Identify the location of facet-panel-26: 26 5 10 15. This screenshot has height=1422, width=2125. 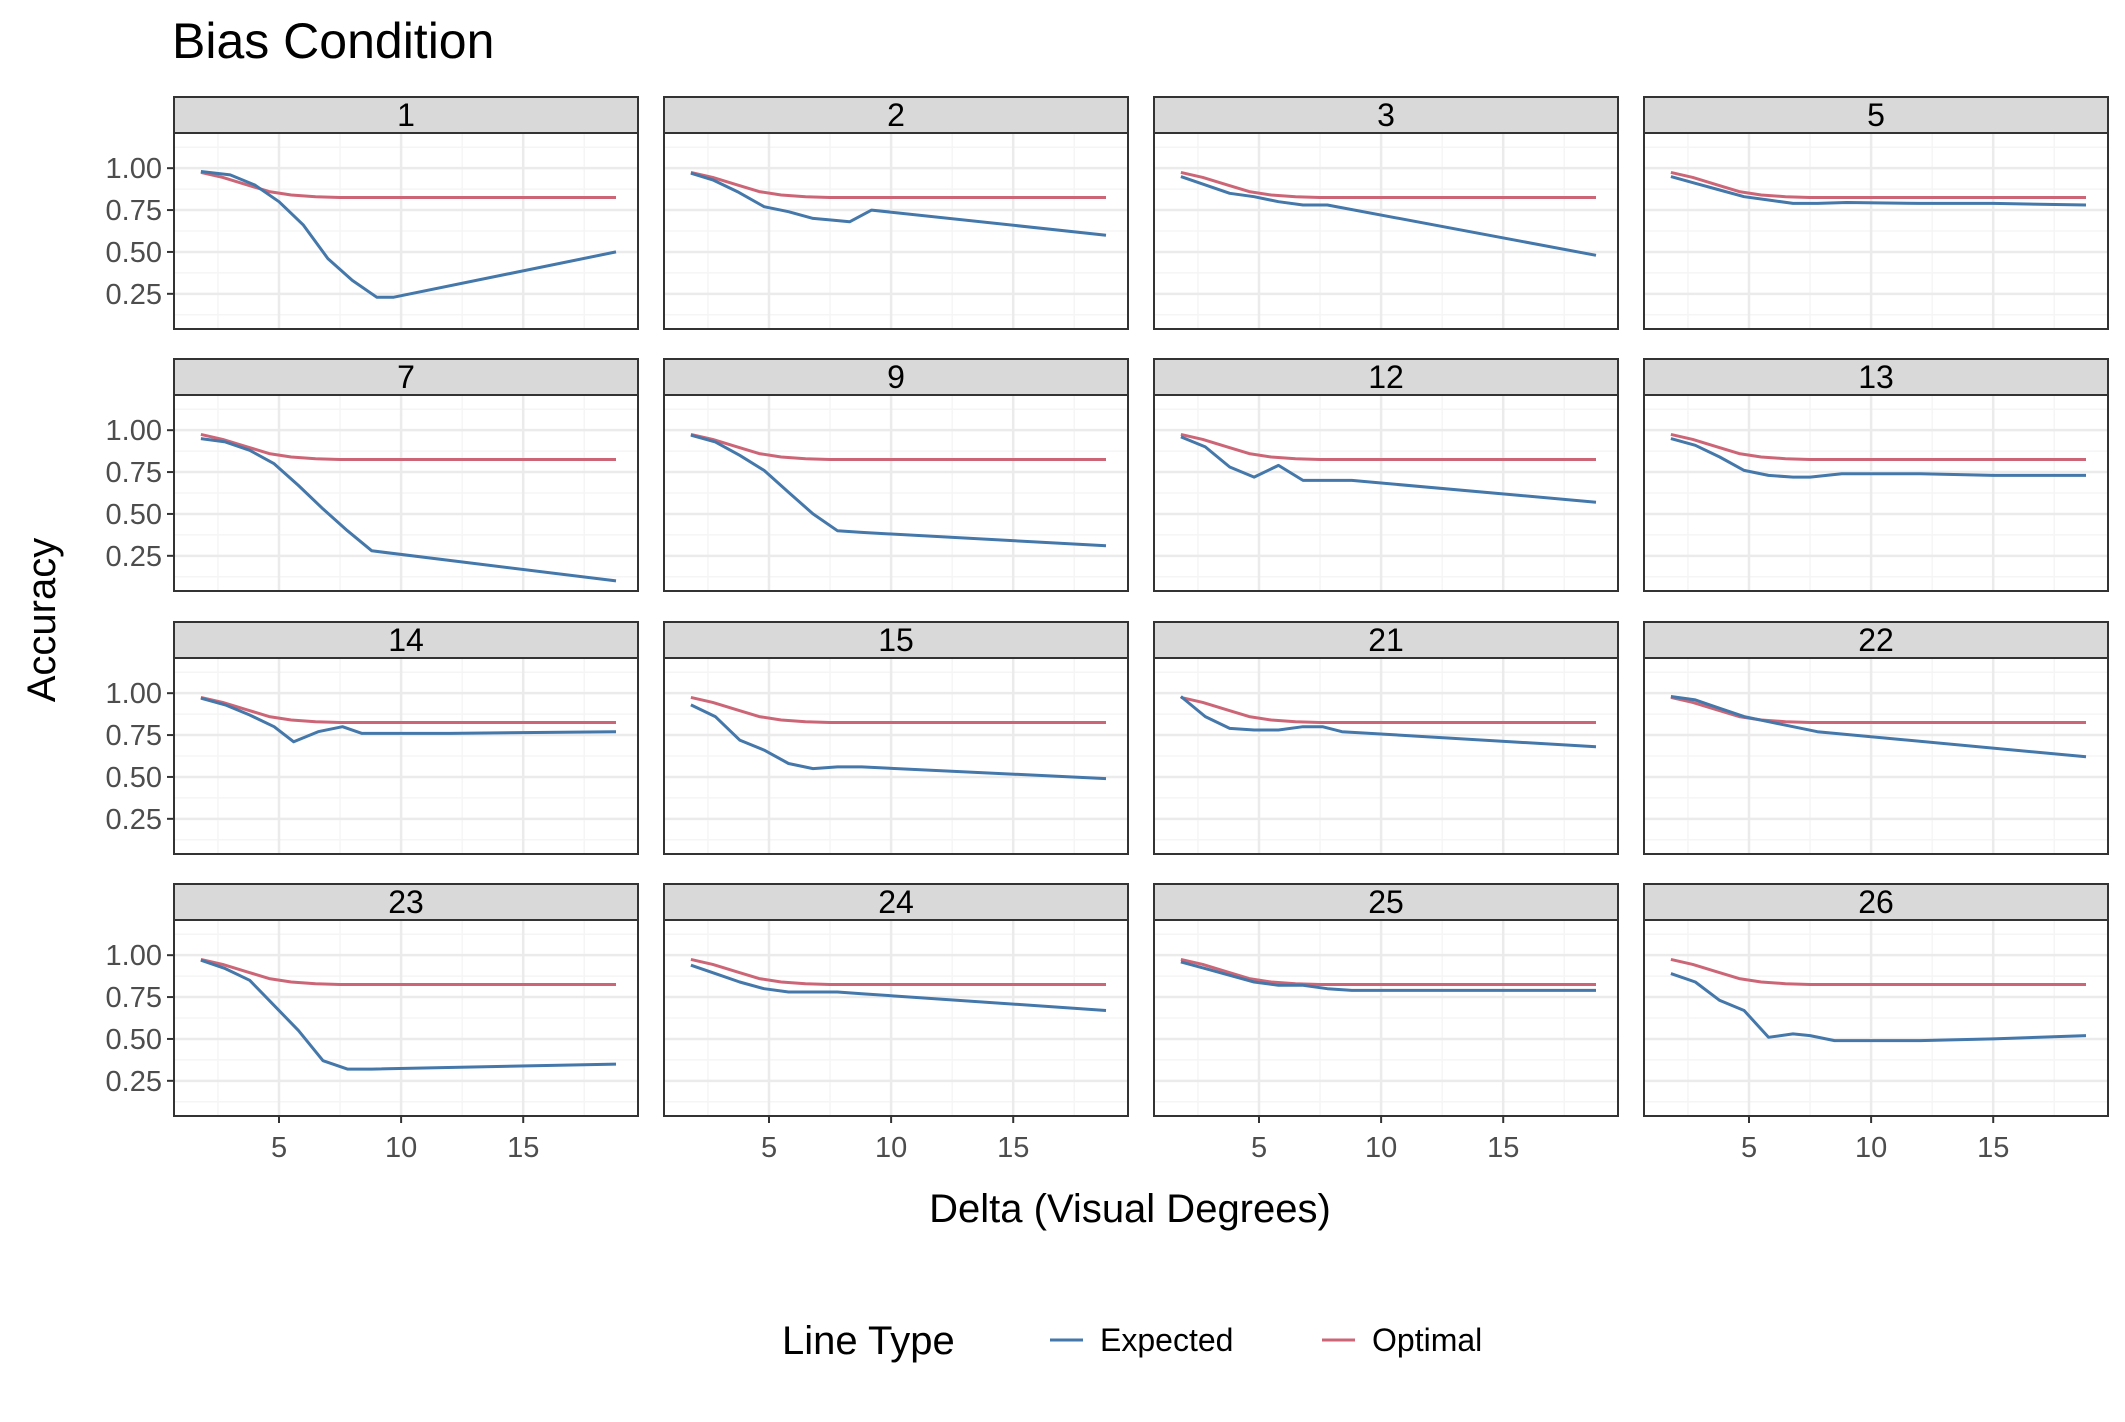
(1876, 1023).